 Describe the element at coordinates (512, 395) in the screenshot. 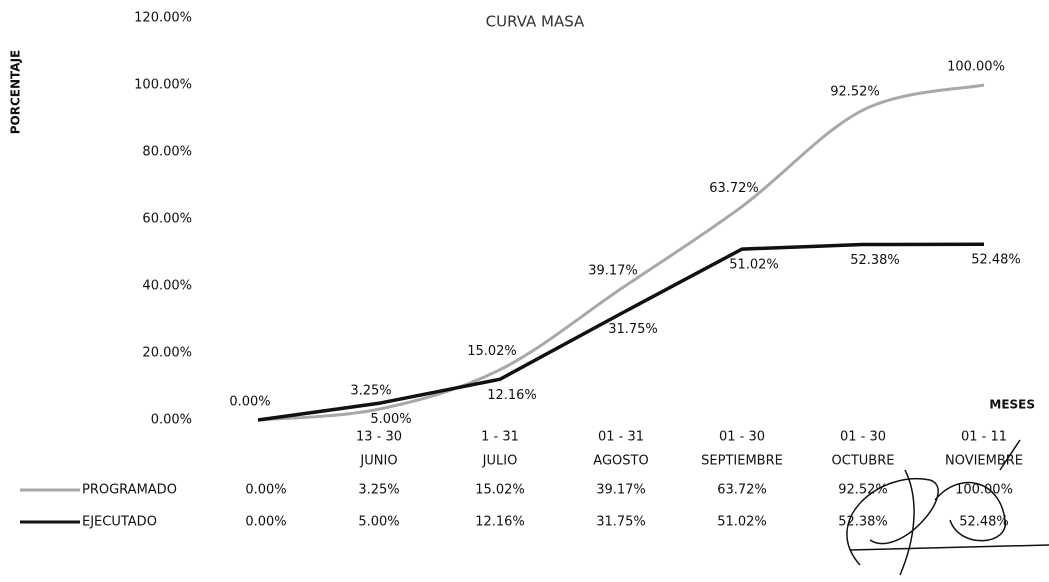

I see `data-label: 12.16%` at that location.